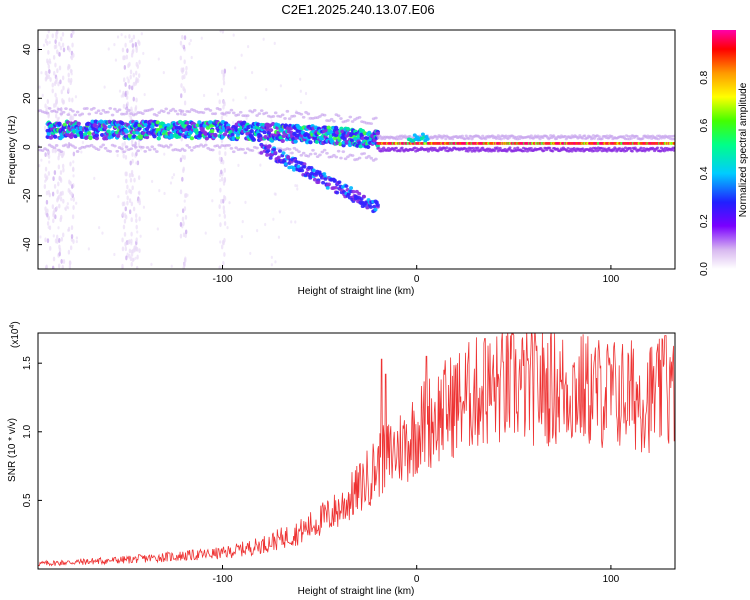 The height and width of the screenshot is (600, 750). What do you see at coordinates (611, 279) in the screenshot?
I see `spectrogram-x-tick-label: 100` at bounding box center [611, 279].